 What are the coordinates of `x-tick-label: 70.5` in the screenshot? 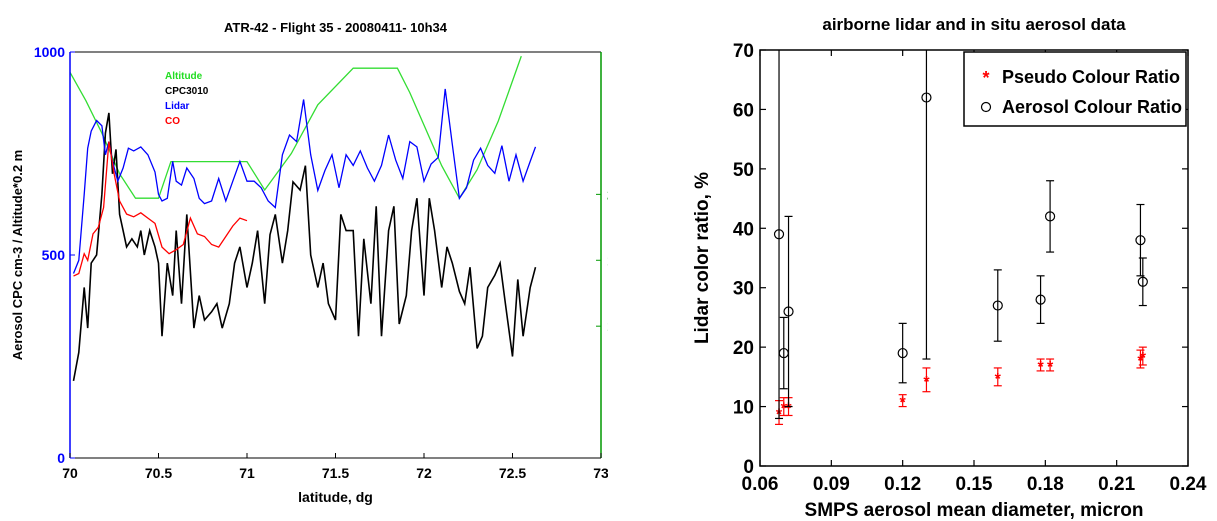 It's located at (158, 473).